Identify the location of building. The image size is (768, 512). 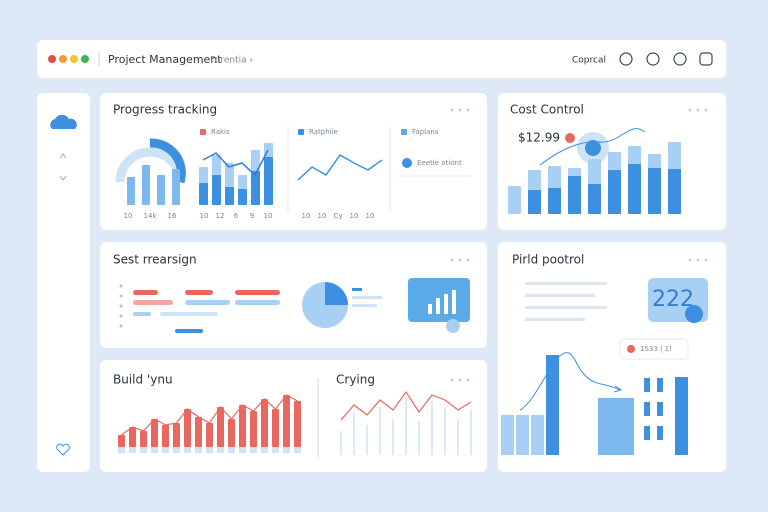
(616, 426).